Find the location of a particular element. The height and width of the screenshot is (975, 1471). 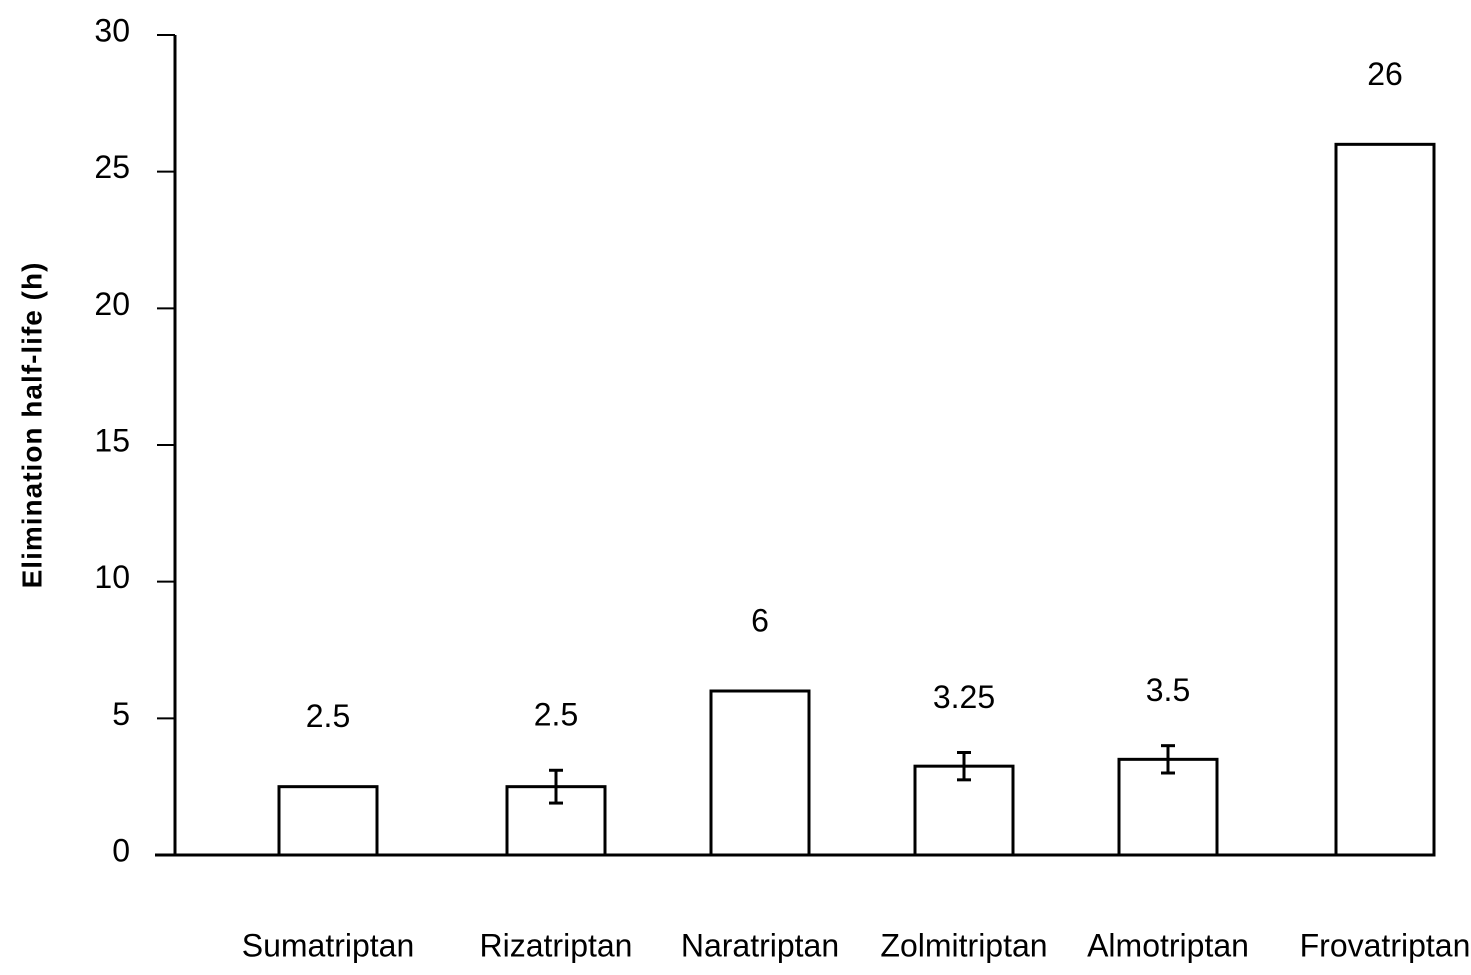

x-tick-label: Naratriptan is located at coordinates (760, 945).